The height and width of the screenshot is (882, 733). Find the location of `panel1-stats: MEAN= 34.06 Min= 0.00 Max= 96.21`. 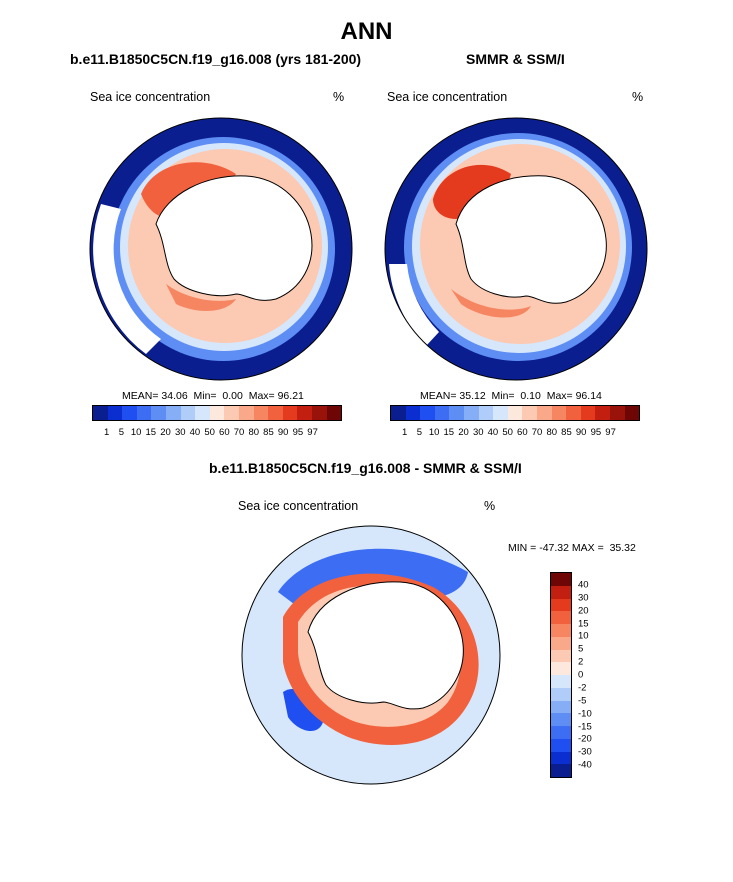

panel1-stats: MEAN= 34.06 Min= 0.00 Max= 96.21 is located at coordinates (213, 396).